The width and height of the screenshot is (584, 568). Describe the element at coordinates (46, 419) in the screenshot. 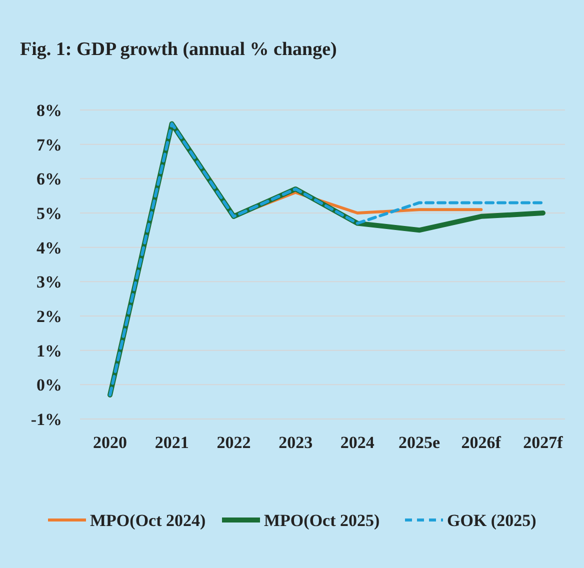

I see `y-tick-label: -1%` at that location.